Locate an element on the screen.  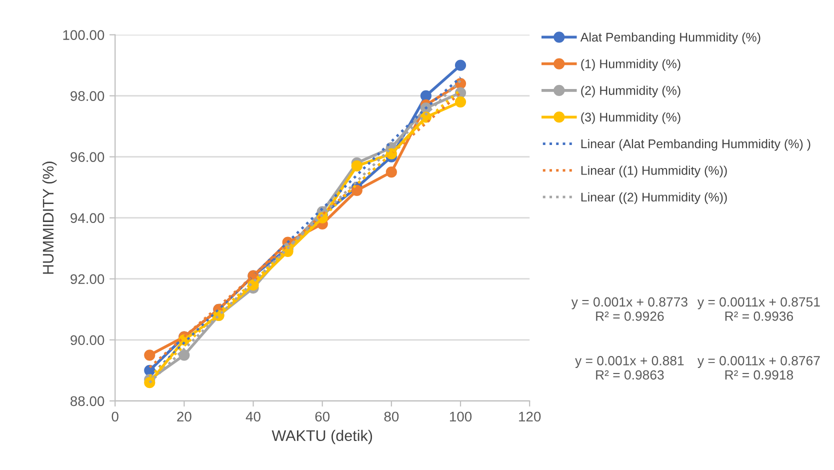
x-tick-label: 0 is located at coordinates (115, 417).